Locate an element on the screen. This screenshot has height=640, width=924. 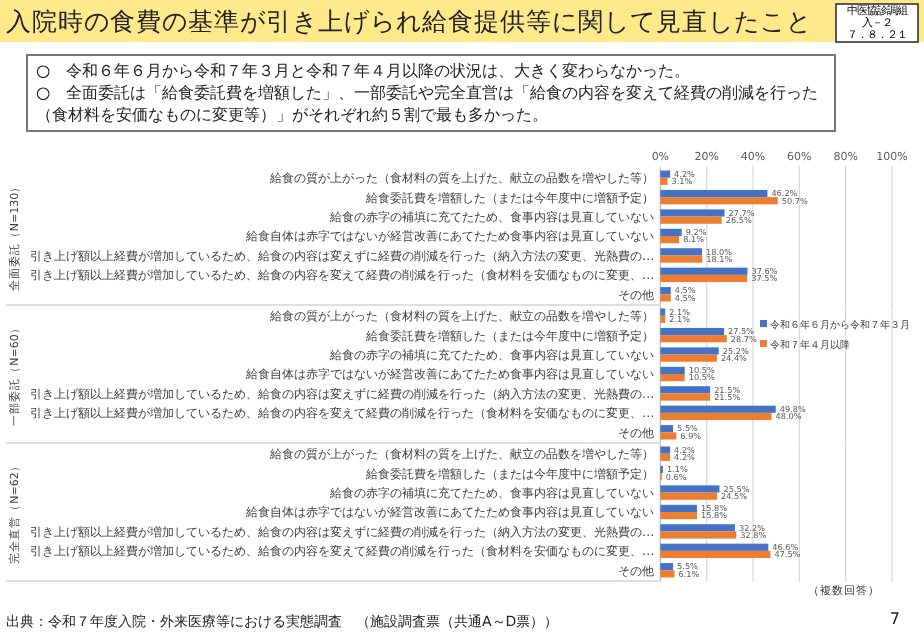
subtitle: ○ 令和６年６月から令和７年３月と令和７年４月以降の状況は、大きく変わらなかった。 ○ 全面委託は「給食委託費を増額した」、一部委託や完全直営は「給食の内容を変えて経費の削減を行った（食材料を安価なものに変更等）」がそれぞれ約５割で最も多かった。 is located at coordinates (431, 93).